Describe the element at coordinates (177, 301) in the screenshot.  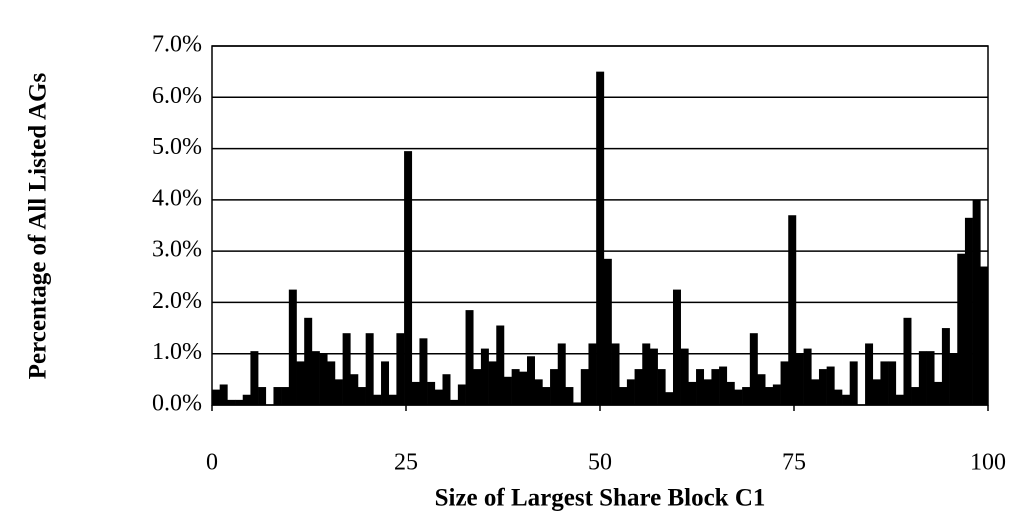
I see `y-tick-label: 2.0%` at that location.